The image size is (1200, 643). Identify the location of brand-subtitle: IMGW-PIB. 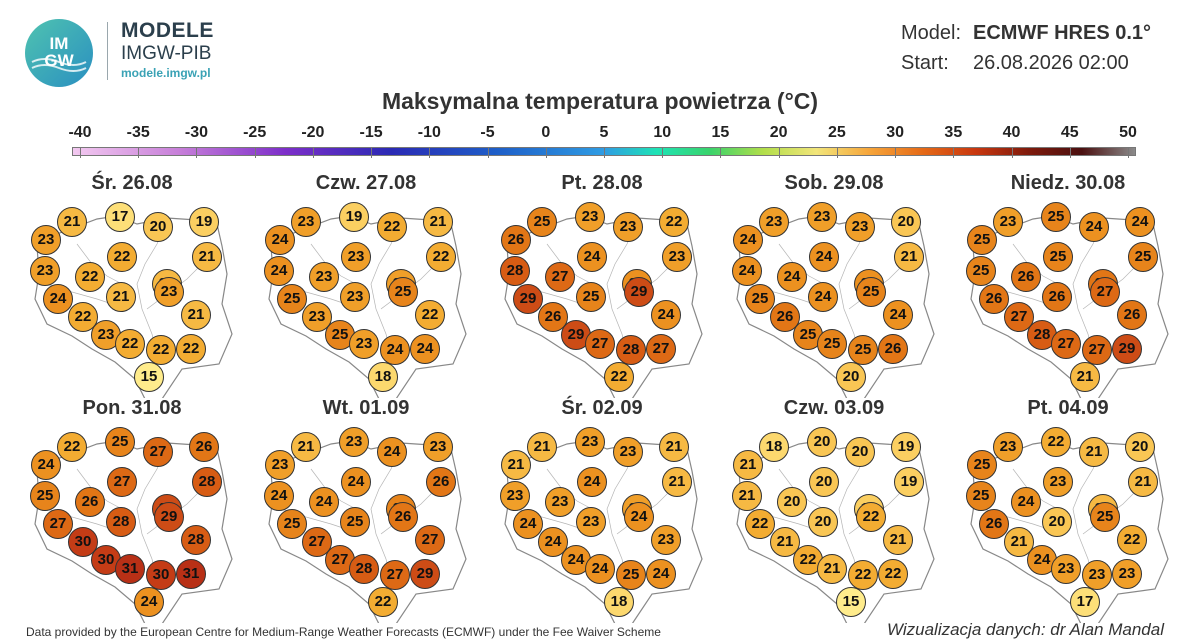
(166, 53).